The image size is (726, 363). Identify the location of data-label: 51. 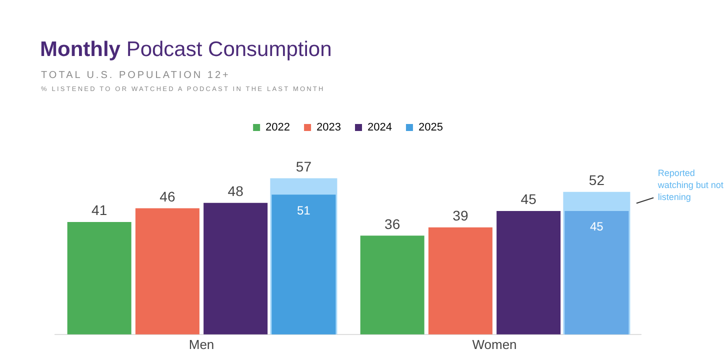
(304, 210).